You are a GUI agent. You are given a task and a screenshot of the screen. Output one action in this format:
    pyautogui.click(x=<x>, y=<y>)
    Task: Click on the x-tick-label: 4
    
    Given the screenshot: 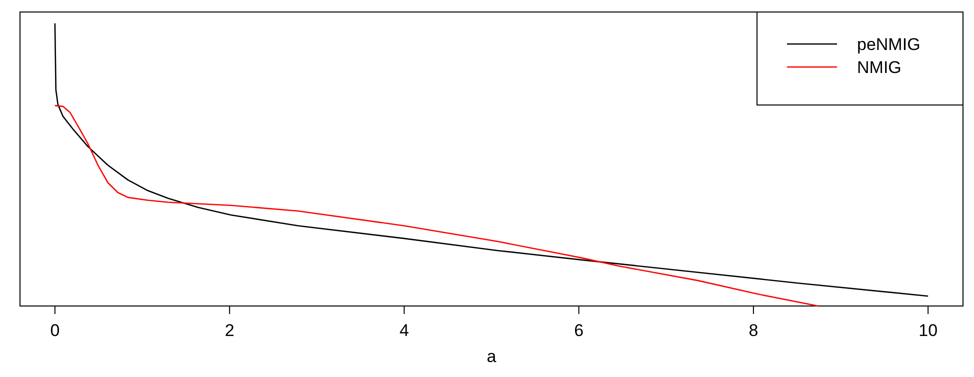 What is the action you would take?
    pyautogui.click(x=404, y=330)
    